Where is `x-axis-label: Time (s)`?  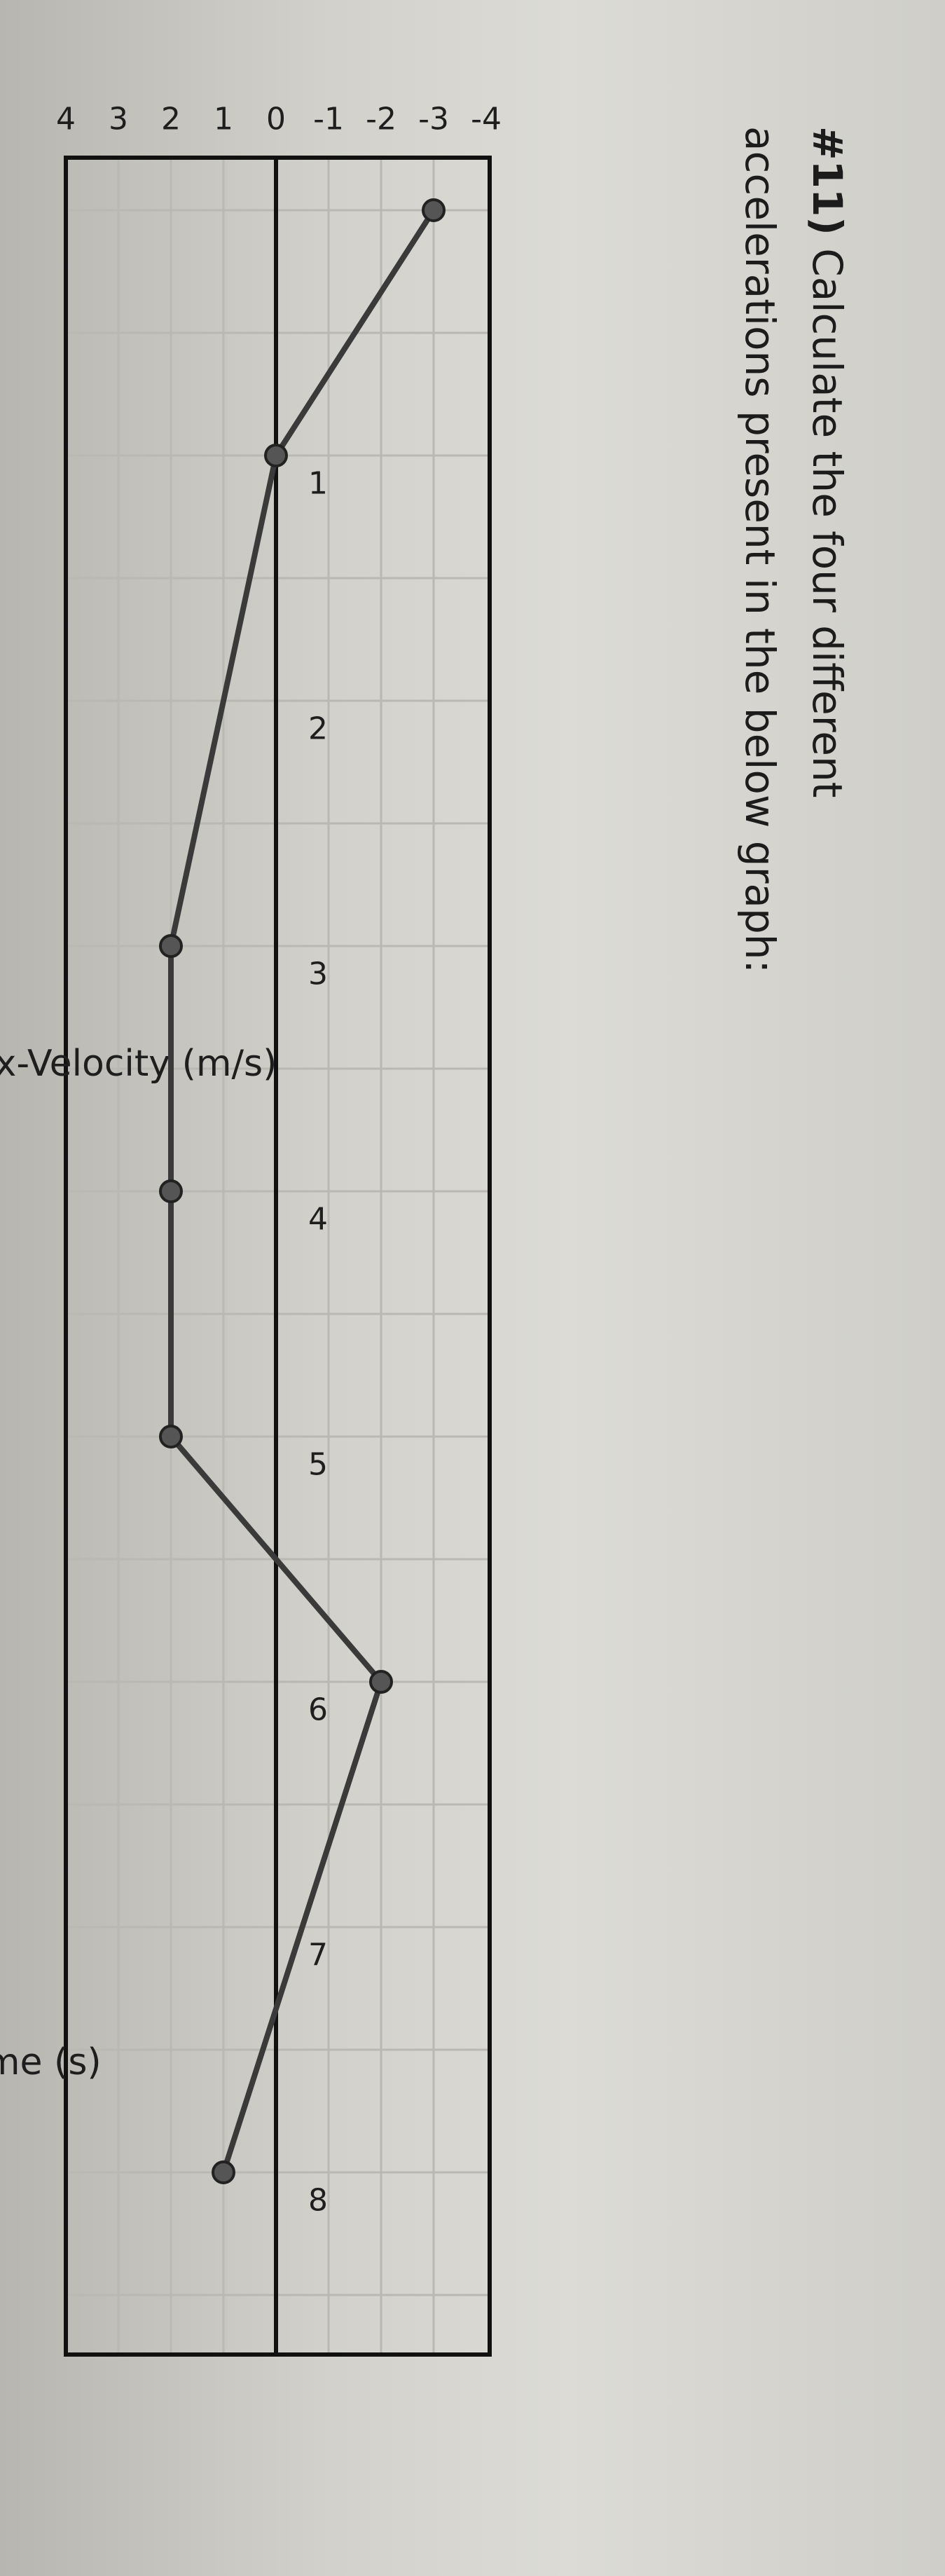 x-axis-label: Time (s) is located at coordinates (51, 2062).